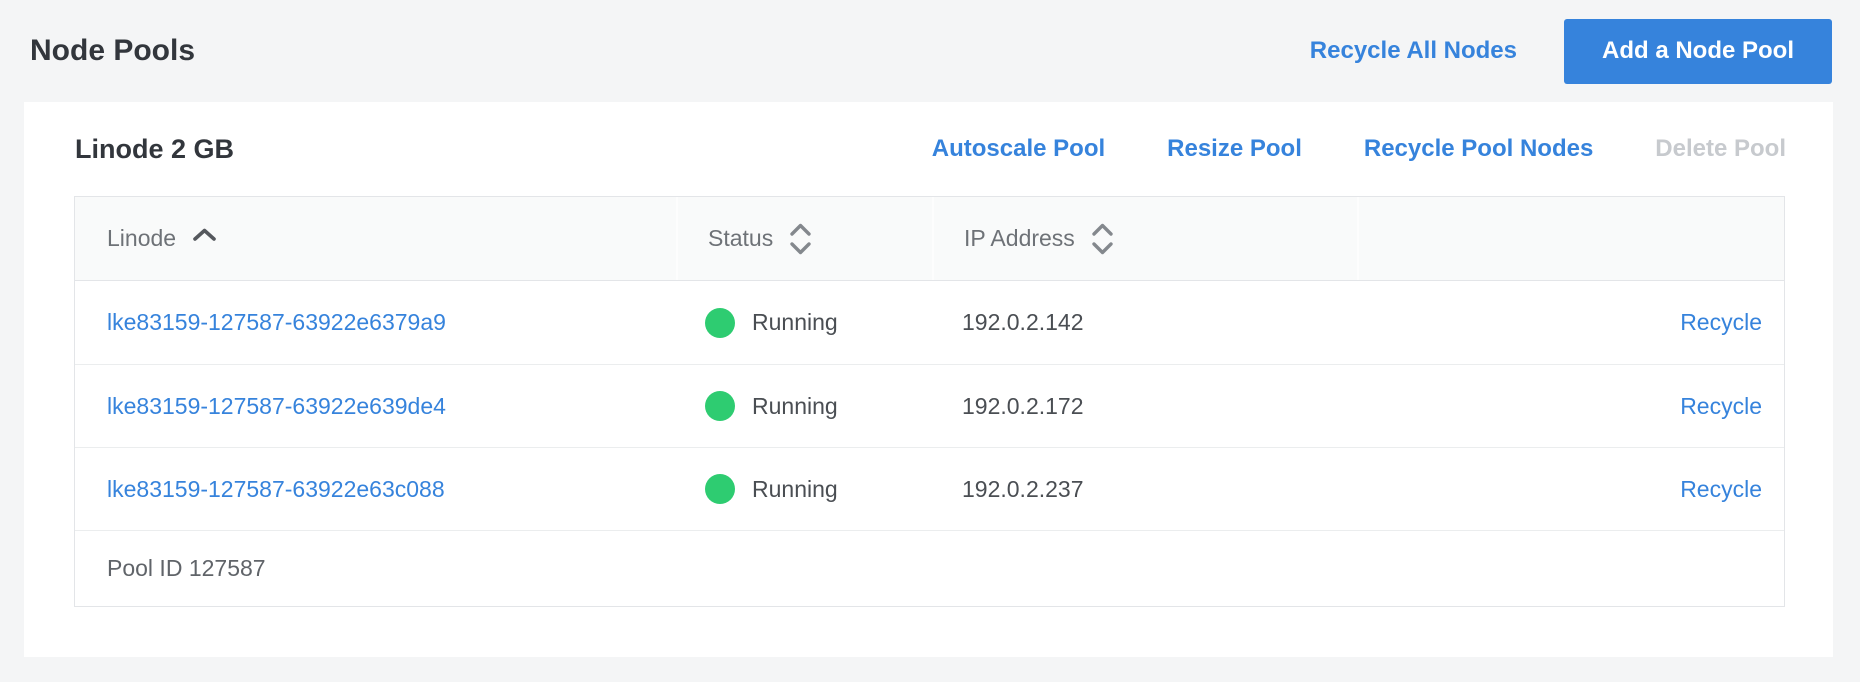 The height and width of the screenshot is (682, 1860). Describe the element at coordinates (741, 238) in the screenshot. I see `column-label-status: Status` at that location.